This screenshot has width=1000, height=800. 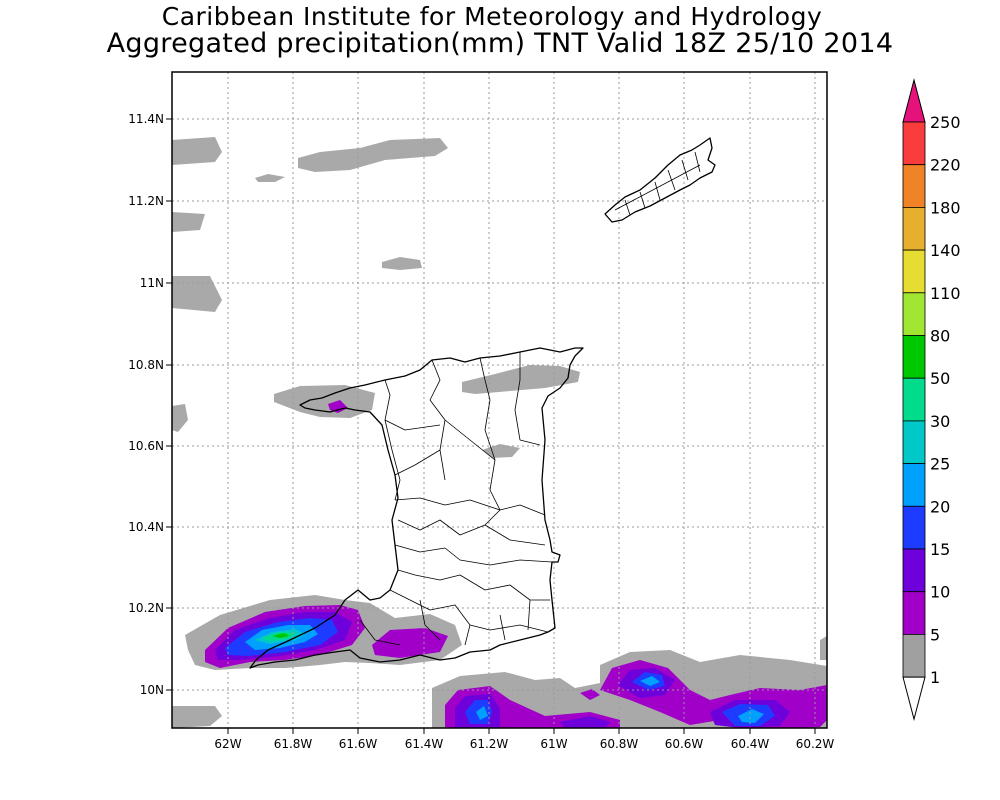 What do you see at coordinates (940, 549) in the screenshot?
I see `colorbar-label: 15` at bounding box center [940, 549].